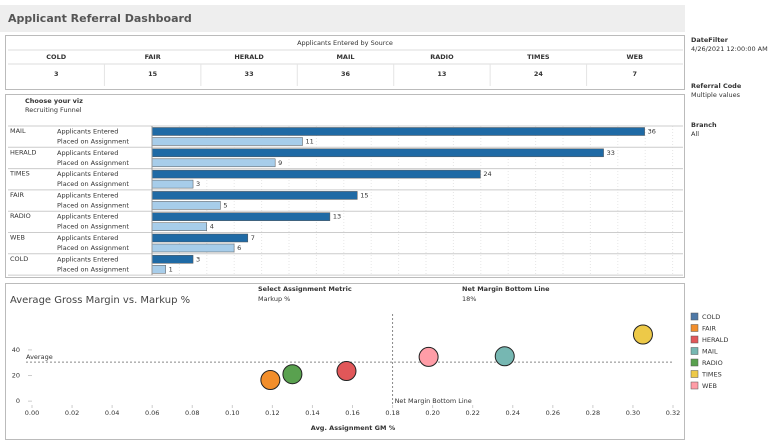  I want to click on legend-label: FAIR, so click(709, 329).